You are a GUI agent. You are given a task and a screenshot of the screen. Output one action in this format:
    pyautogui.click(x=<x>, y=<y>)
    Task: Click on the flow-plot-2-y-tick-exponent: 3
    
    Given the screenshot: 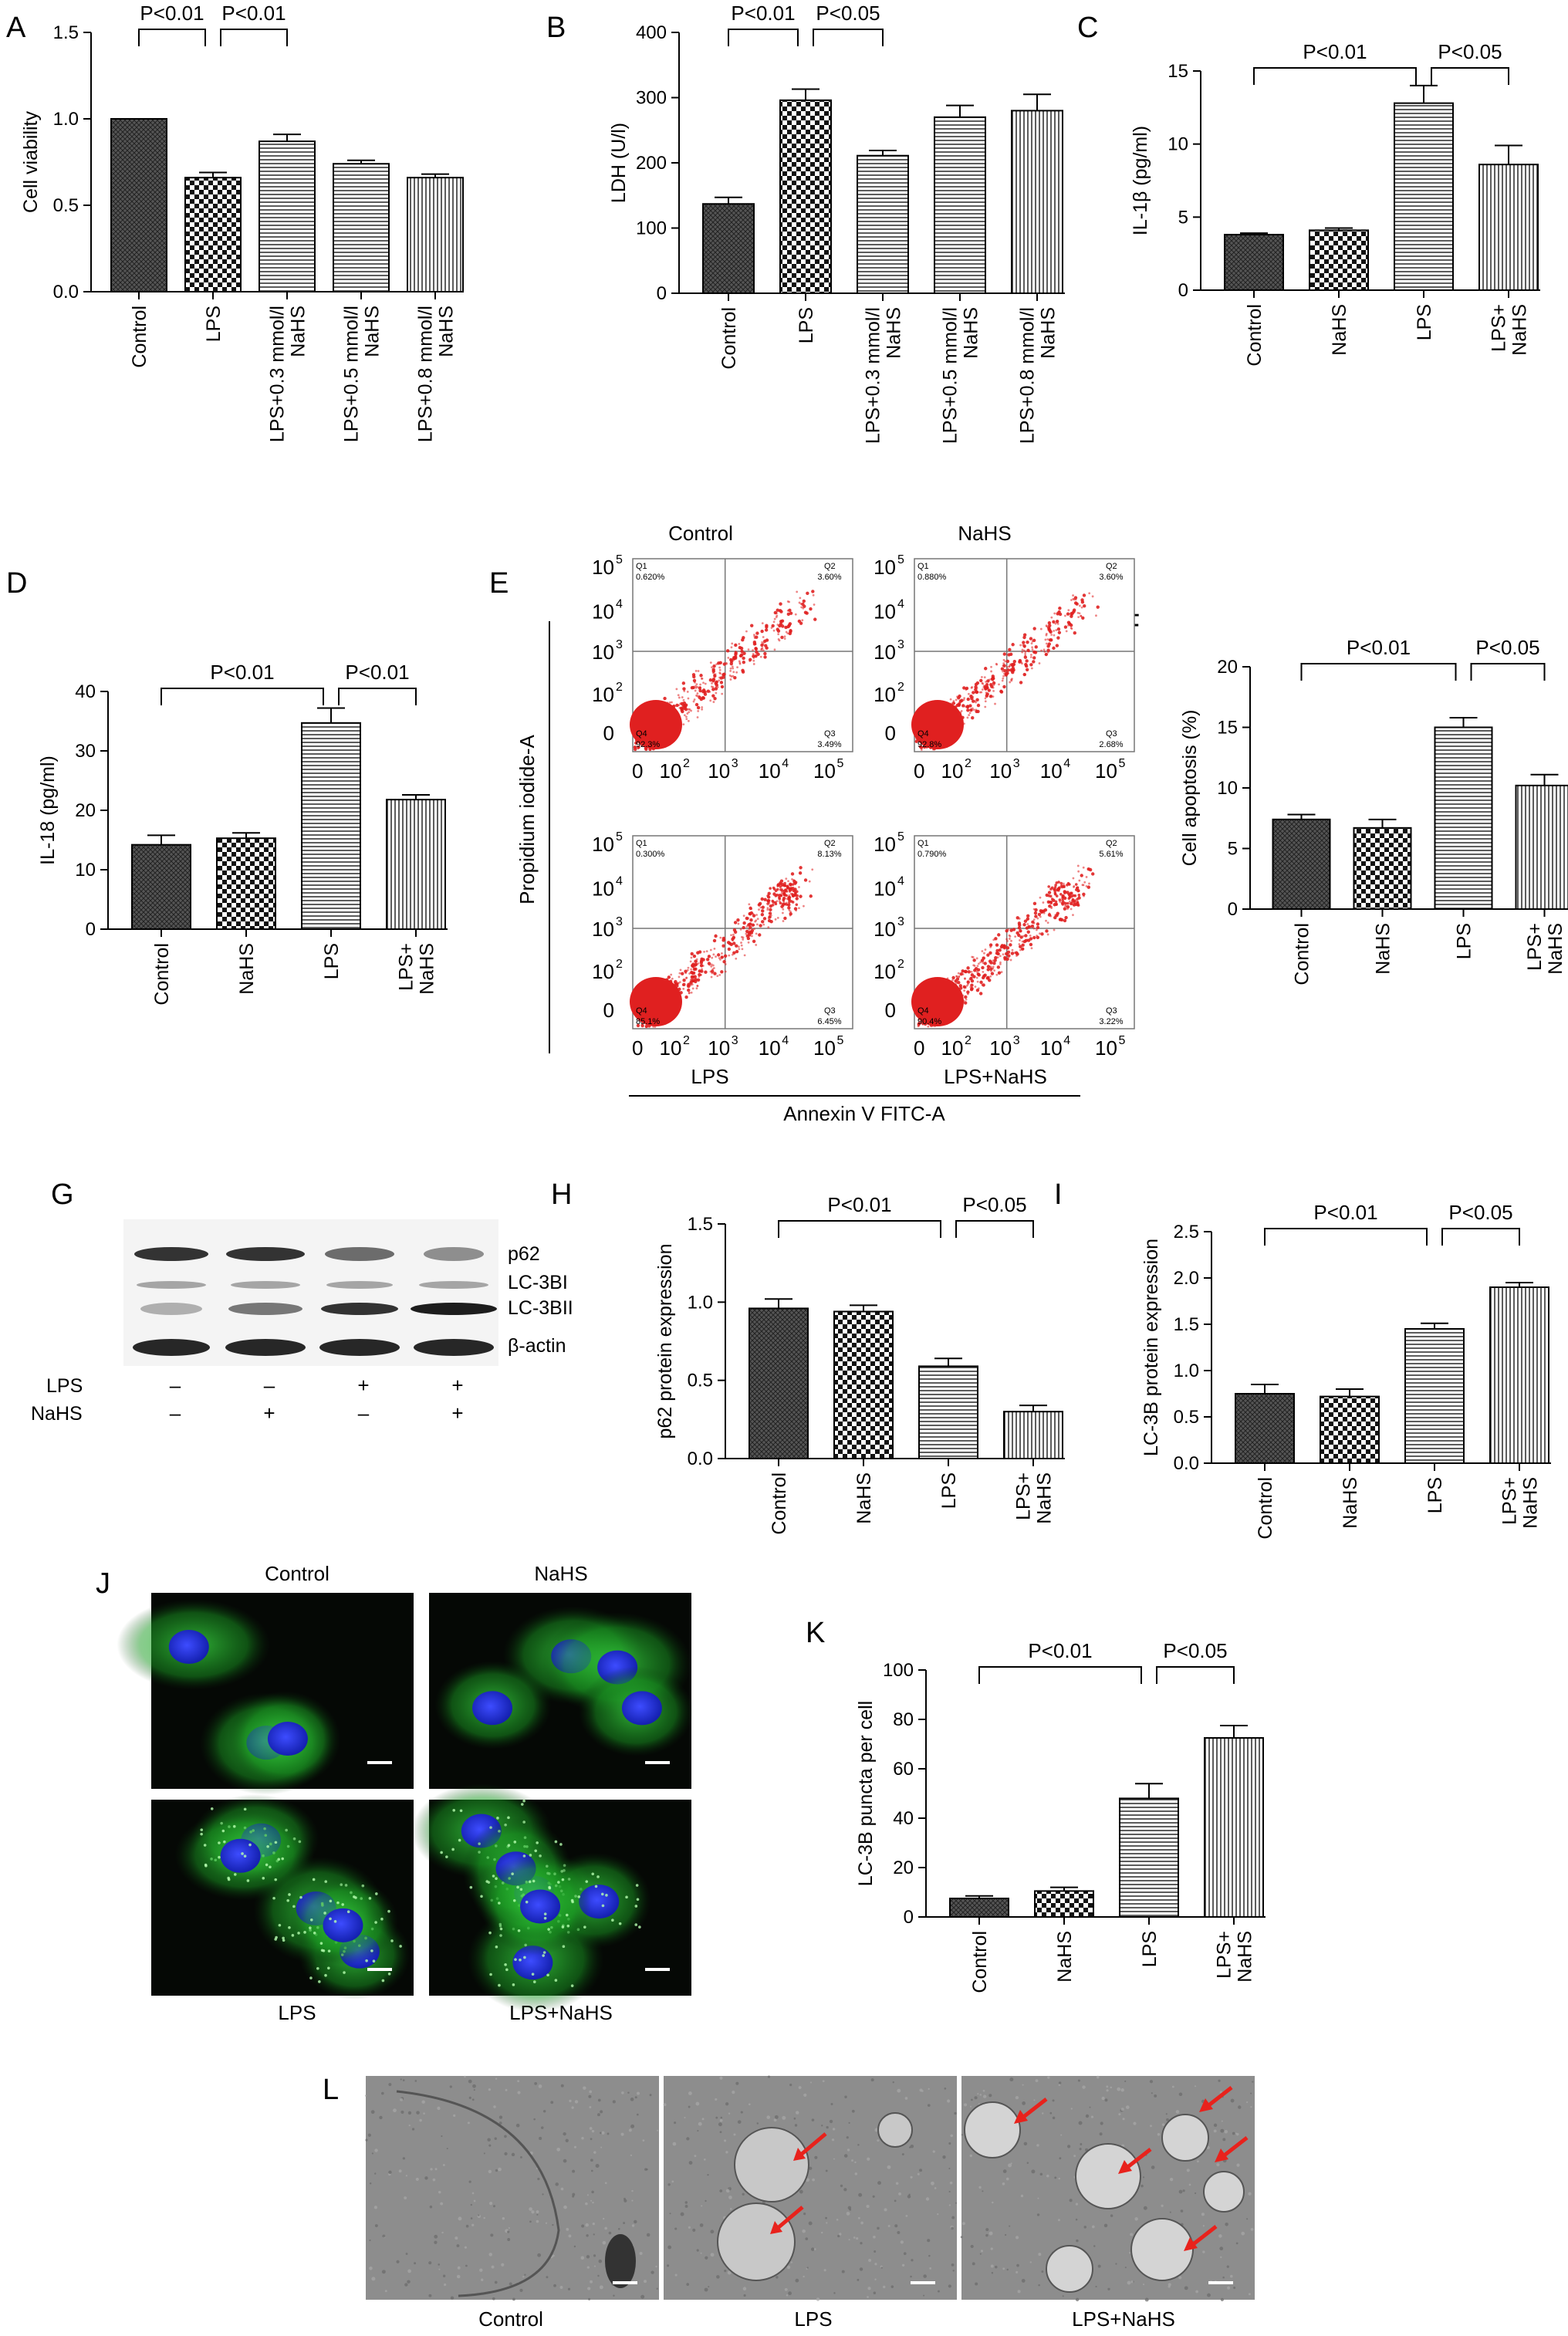 What is the action you would take?
    pyautogui.click(x=900, y=644)
    